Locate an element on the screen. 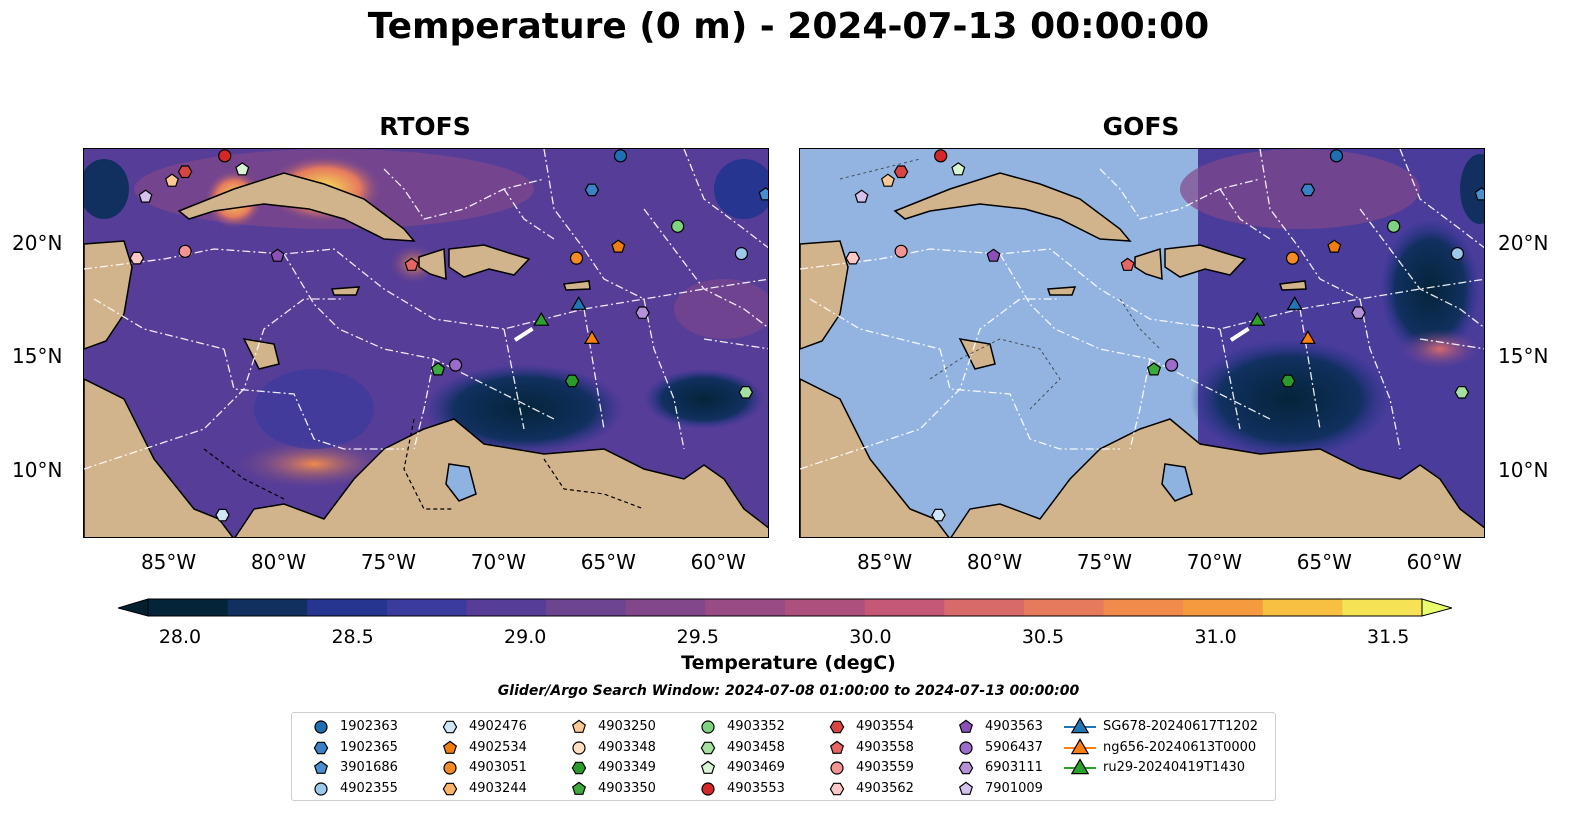  colorbar-under-extend is located at coordinates (133, 607).